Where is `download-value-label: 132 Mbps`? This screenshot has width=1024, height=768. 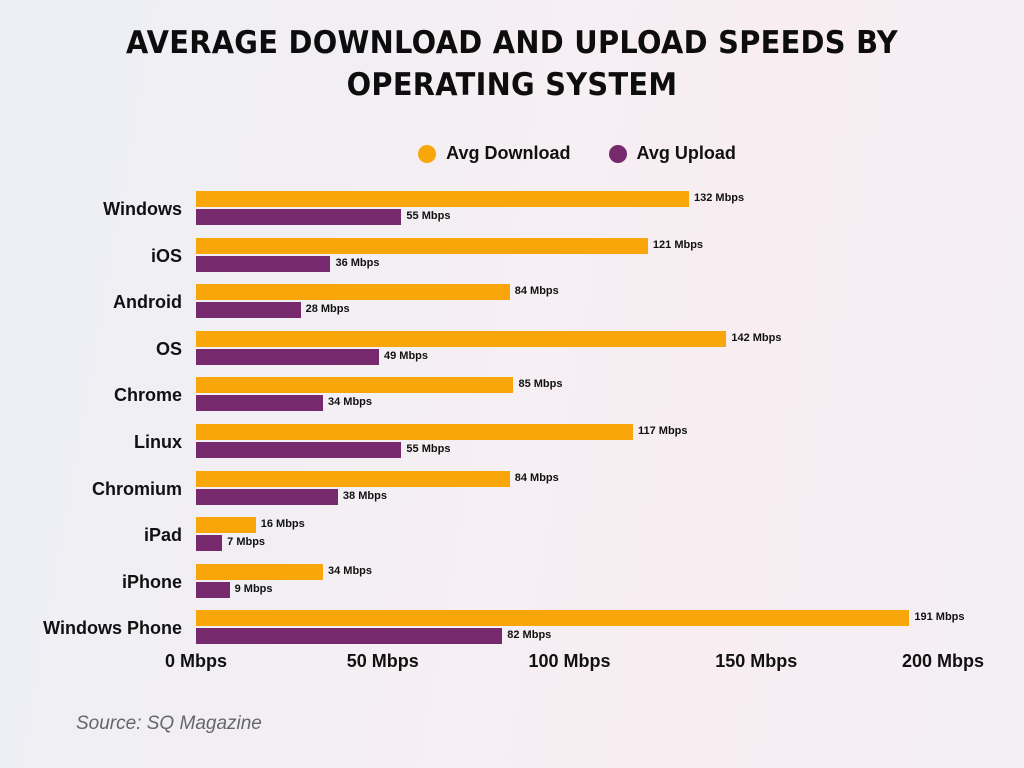
download-value-label: 132 Mbps is located at coordinates (719, 198).